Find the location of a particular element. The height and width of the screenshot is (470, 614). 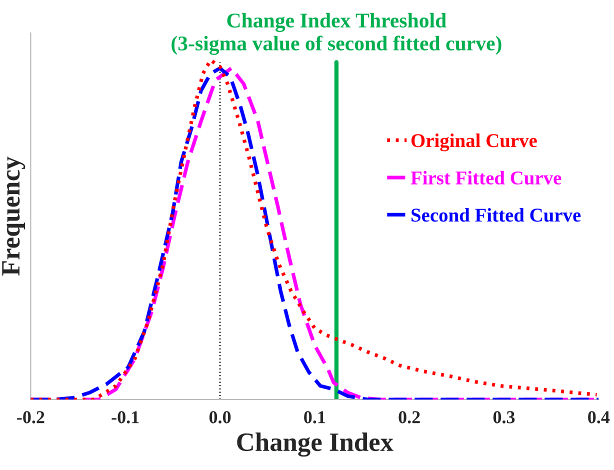

legend-label: Original Curve is located at coordinates (474, 143).